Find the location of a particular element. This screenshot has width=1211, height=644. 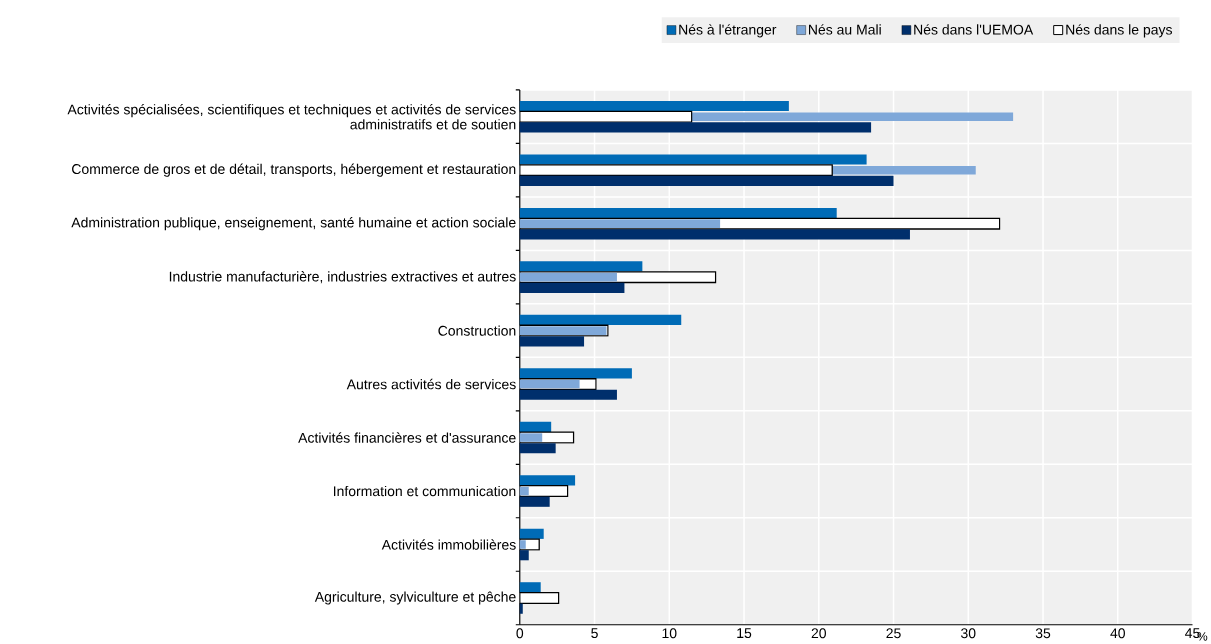

y-tick-label: Activités financières et d'assurance is located at coordinates (407, 437).